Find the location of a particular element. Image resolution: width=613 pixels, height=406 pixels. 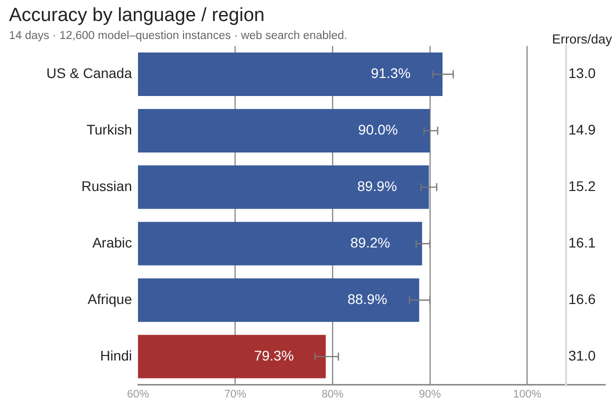

annotation: 31.0 is located at coordinates (582, 355).